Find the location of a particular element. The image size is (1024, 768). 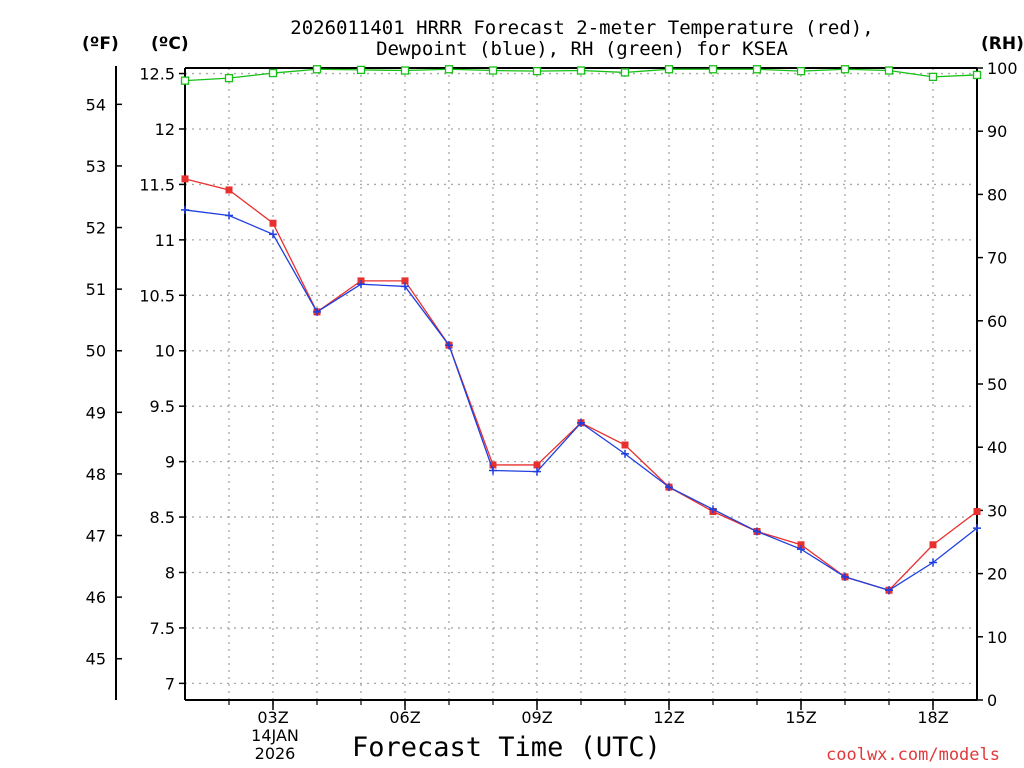

celsius-unit-label: (ºC) is located at coordinates (170, 44).